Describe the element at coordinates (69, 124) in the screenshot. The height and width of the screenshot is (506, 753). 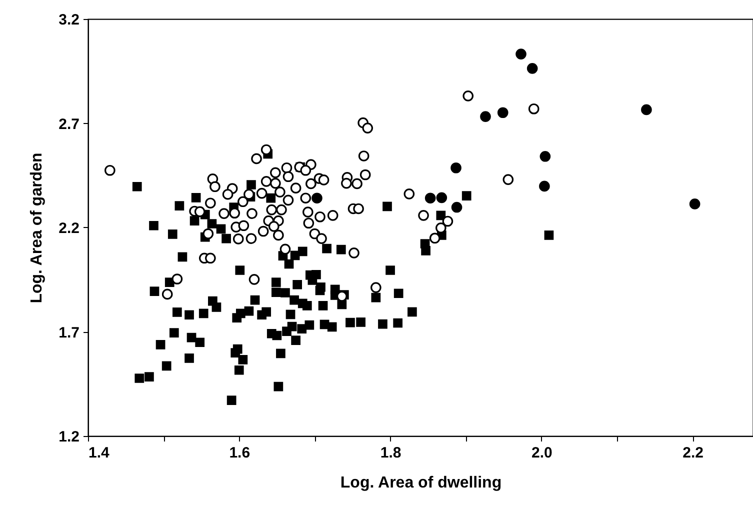
I see `y-tick-label: 2.7` at that location.